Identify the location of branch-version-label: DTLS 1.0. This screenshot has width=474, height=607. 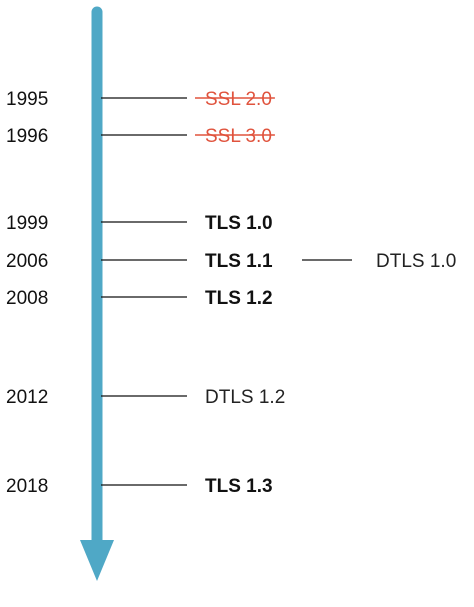
(416, 261).